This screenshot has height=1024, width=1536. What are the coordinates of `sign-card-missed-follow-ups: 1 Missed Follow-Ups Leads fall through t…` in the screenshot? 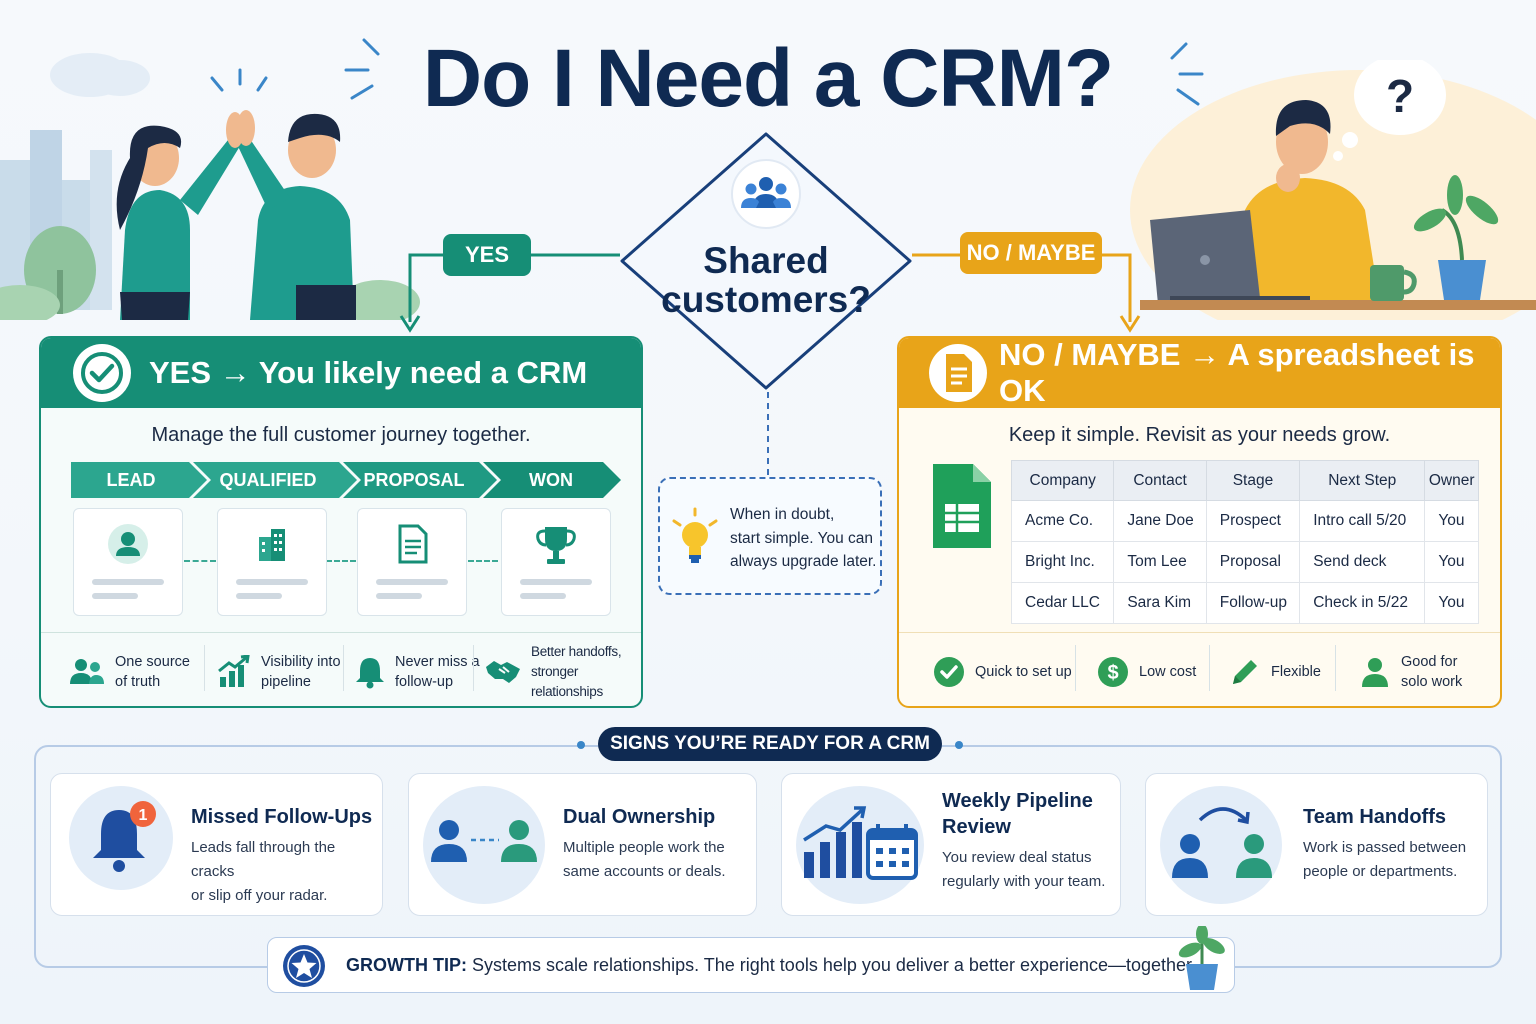 It's located at (216, 844).